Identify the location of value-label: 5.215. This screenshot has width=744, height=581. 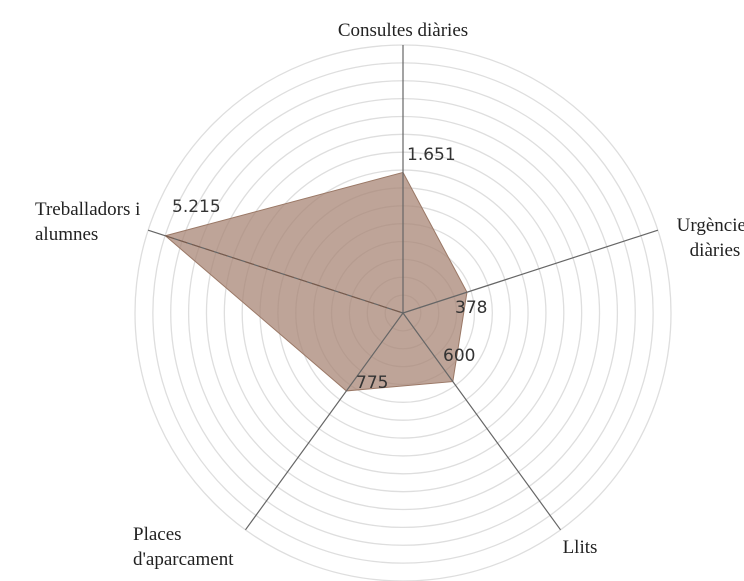
(196, 207).